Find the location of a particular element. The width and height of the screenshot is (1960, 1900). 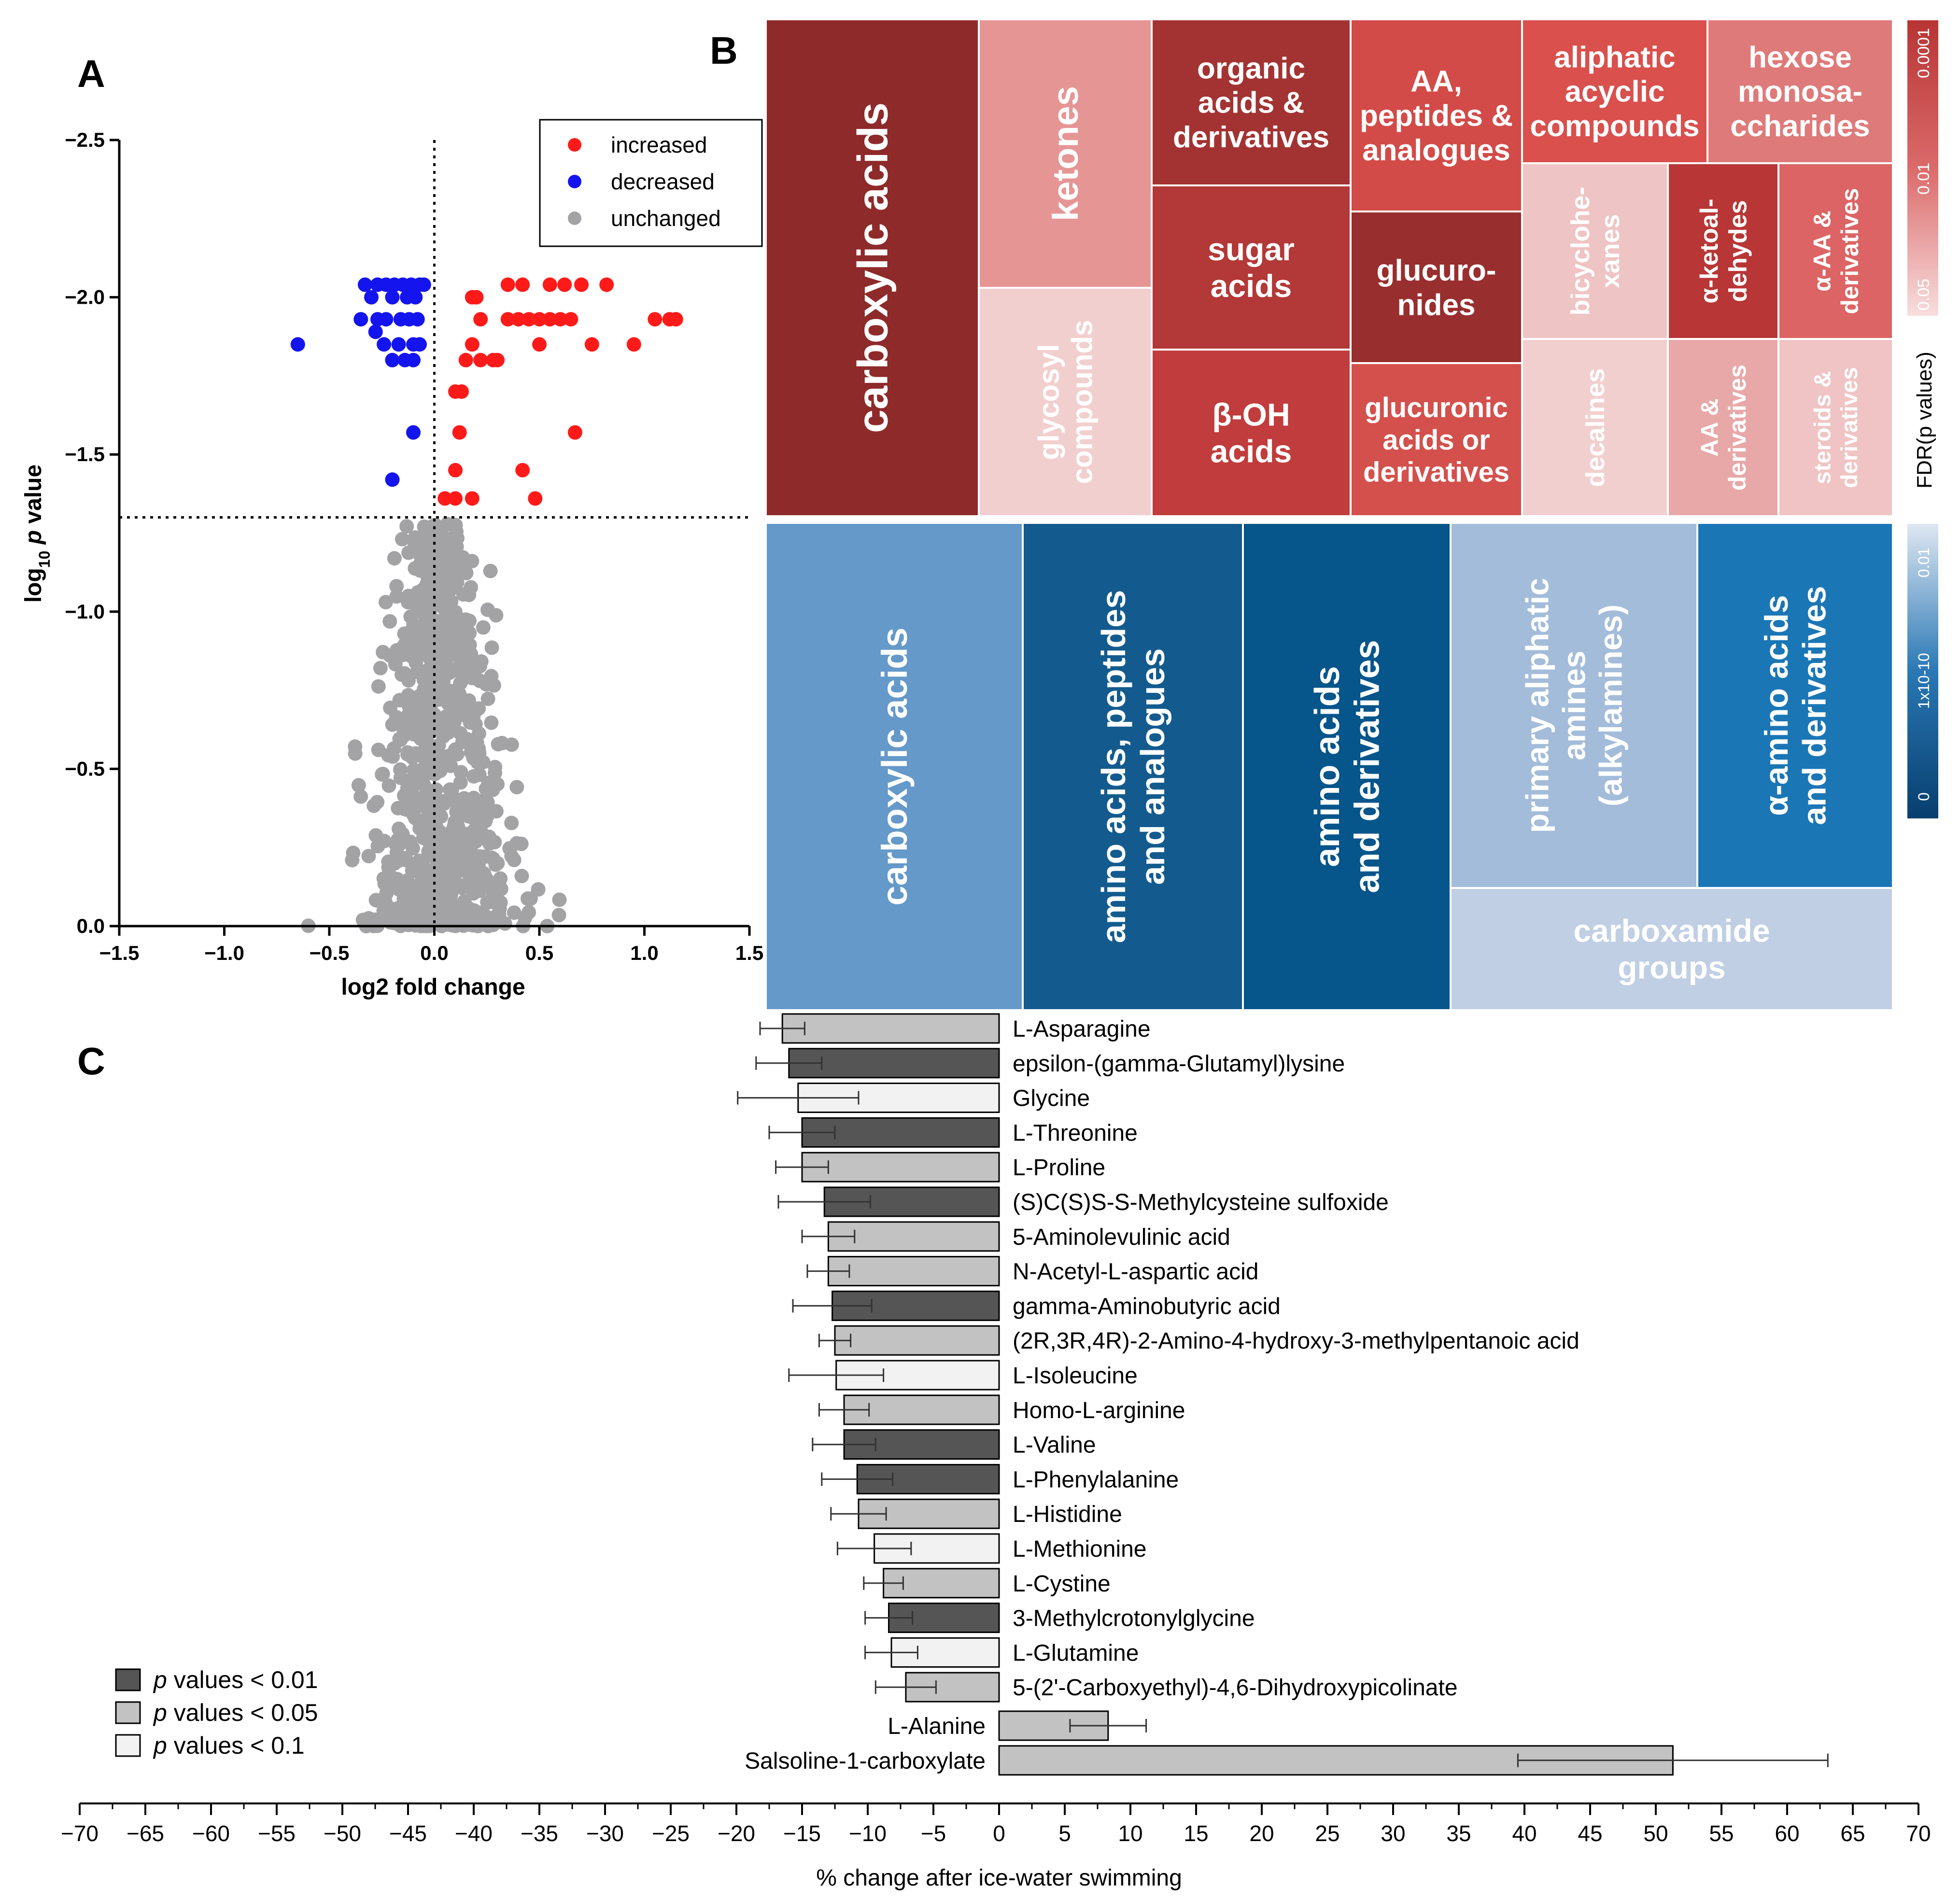

treemap-tile-label: bicyclohe-xanes is located at coordinates (1596, 250).